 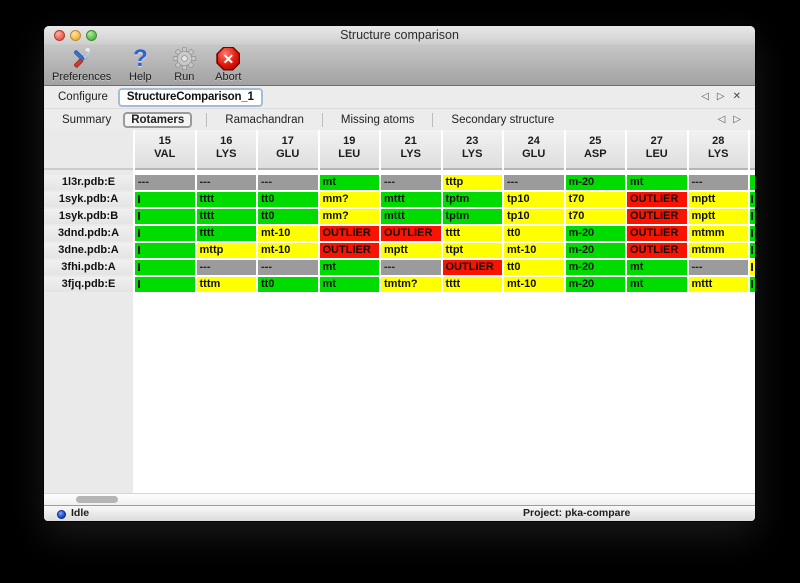 What do you see at coordinates (349, 150) in the screenshot?
I see `column-header-19: 19 LEU` at bounding box center [349, 150].